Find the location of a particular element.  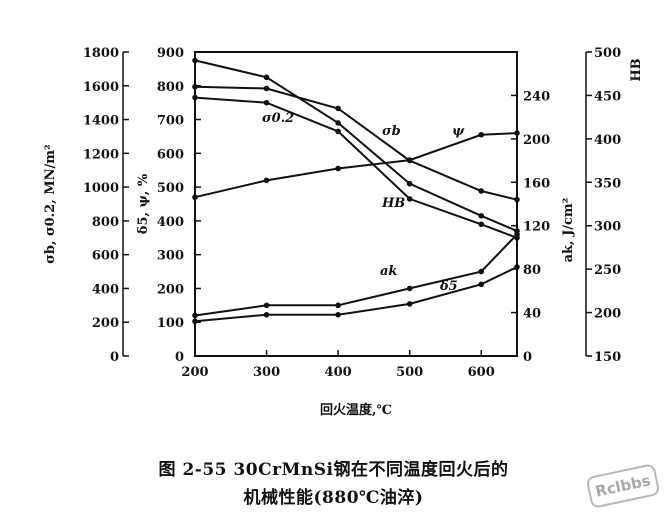

hardness-tick-label: 500 is located at coordinates (607, 53).